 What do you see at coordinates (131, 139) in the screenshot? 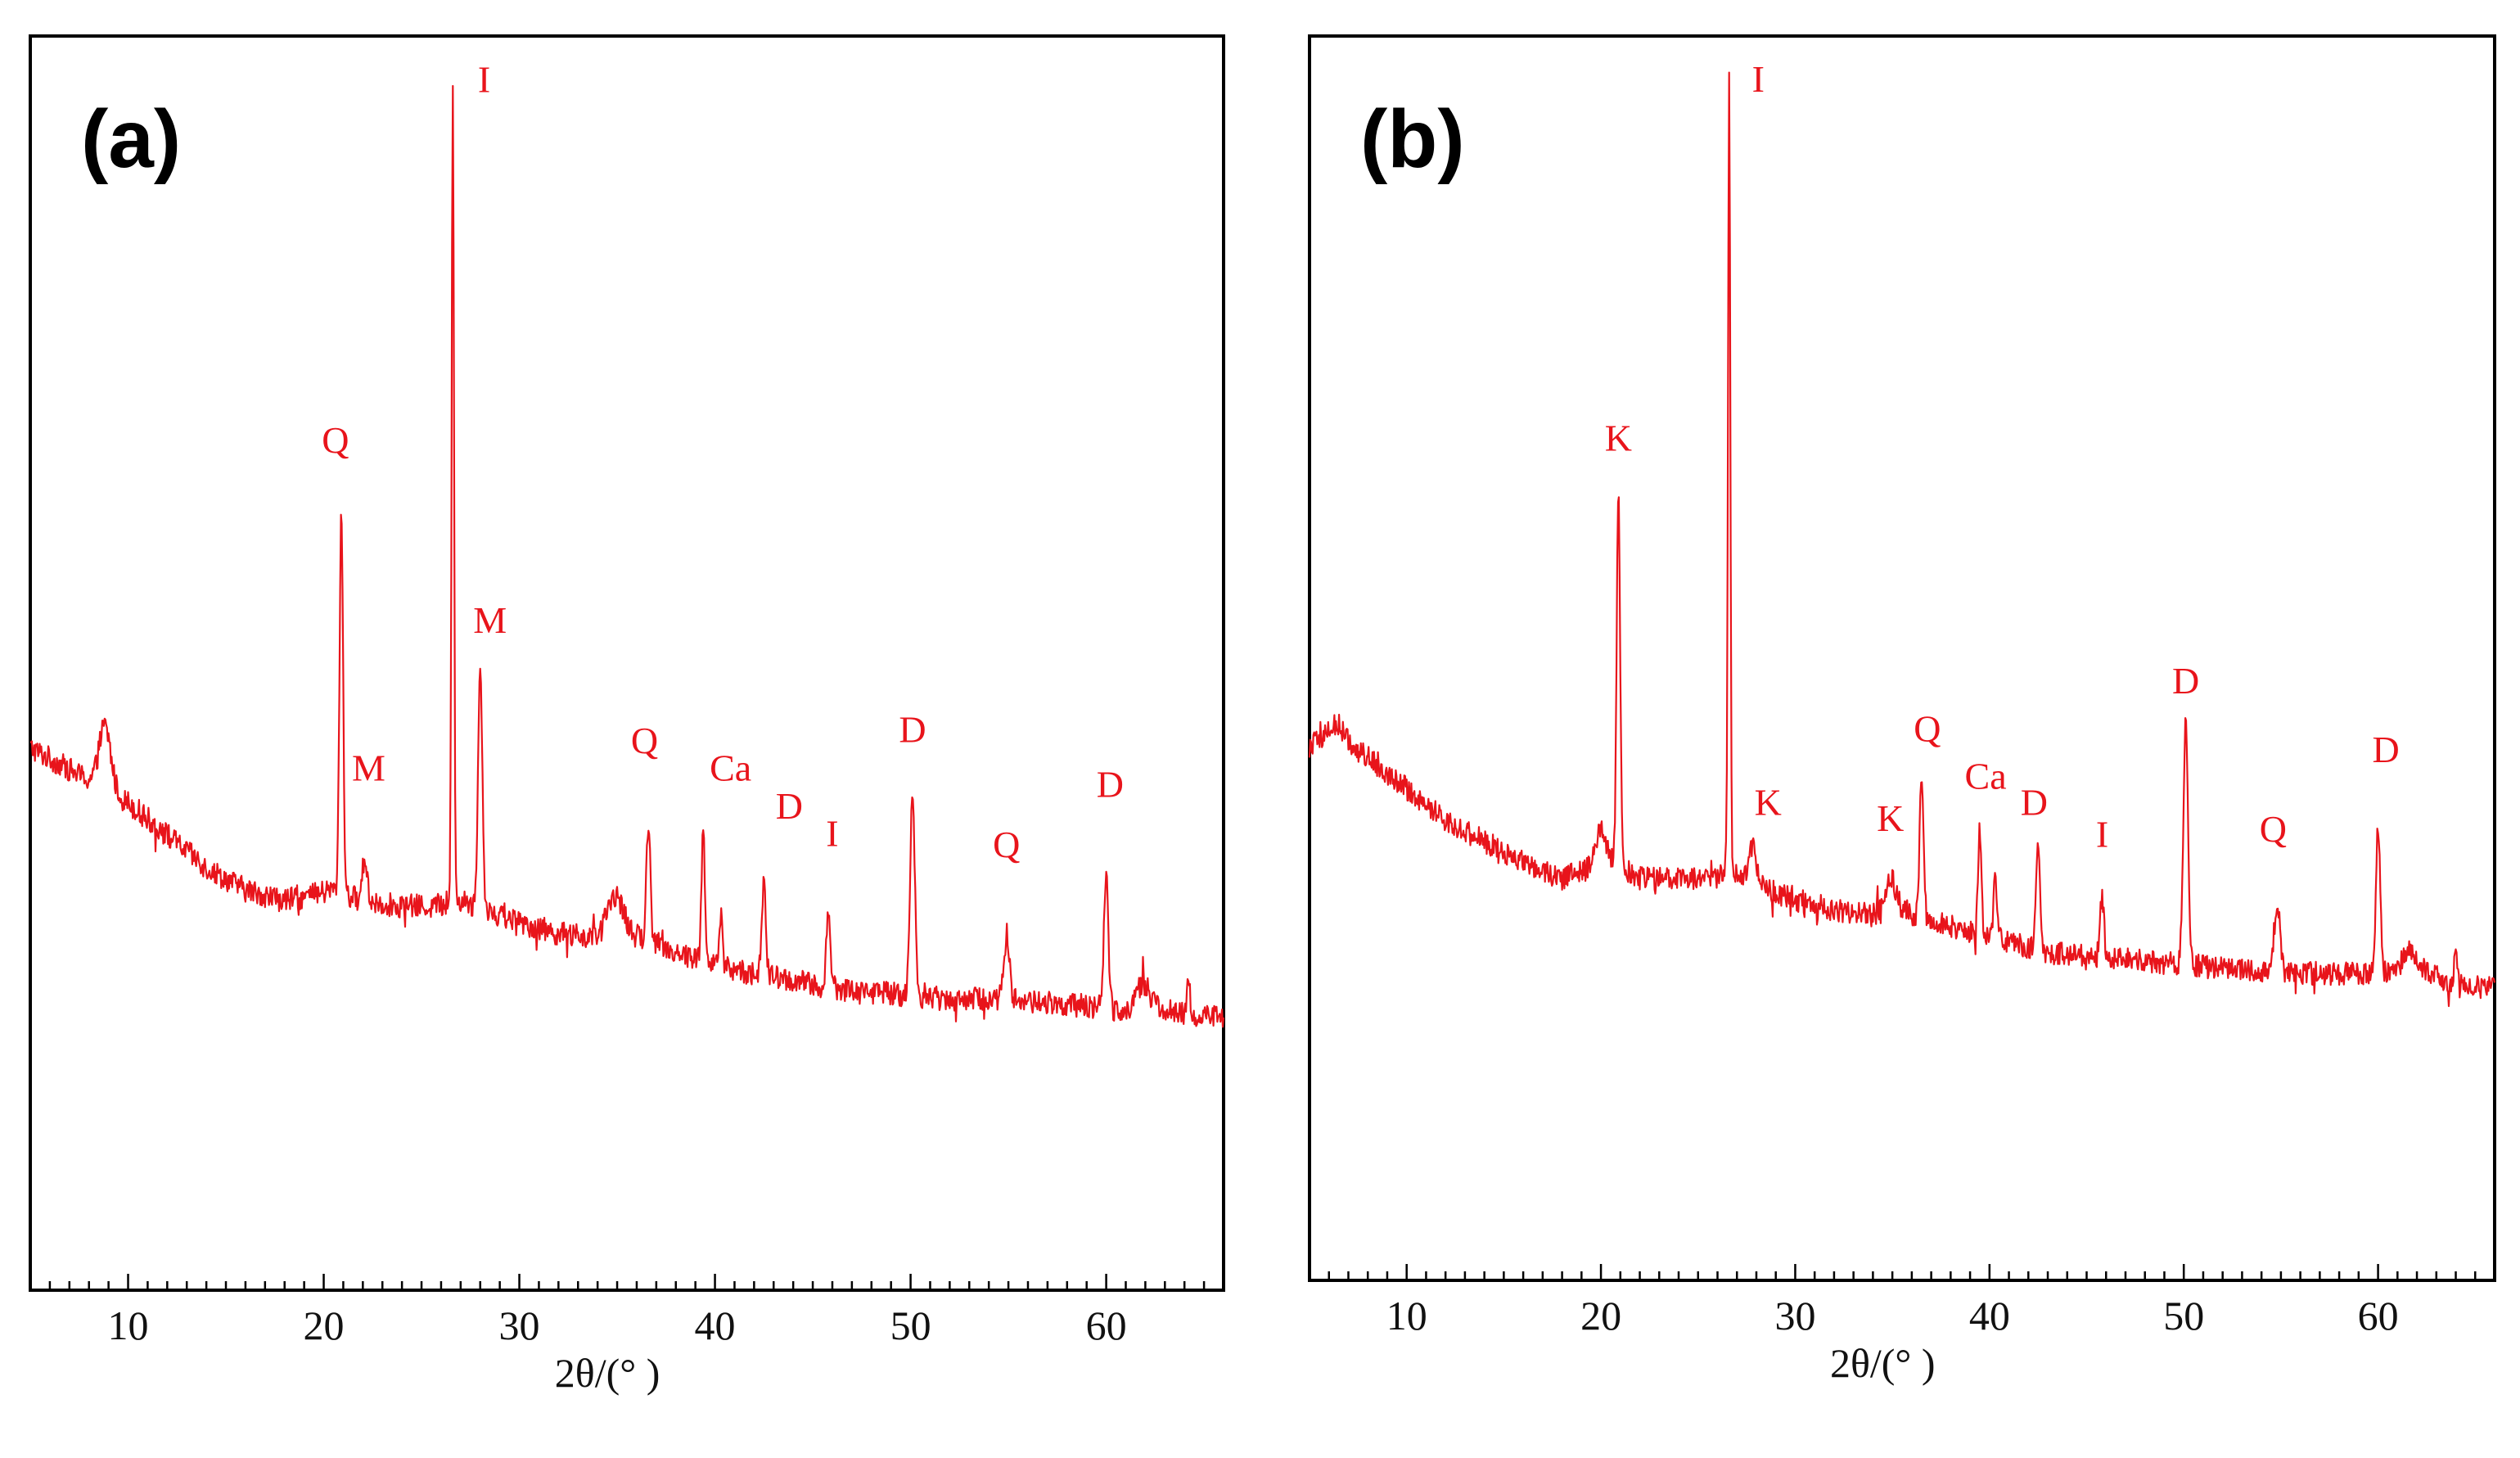
I see `panel-label: (a)` at bounding box center [131, 139].